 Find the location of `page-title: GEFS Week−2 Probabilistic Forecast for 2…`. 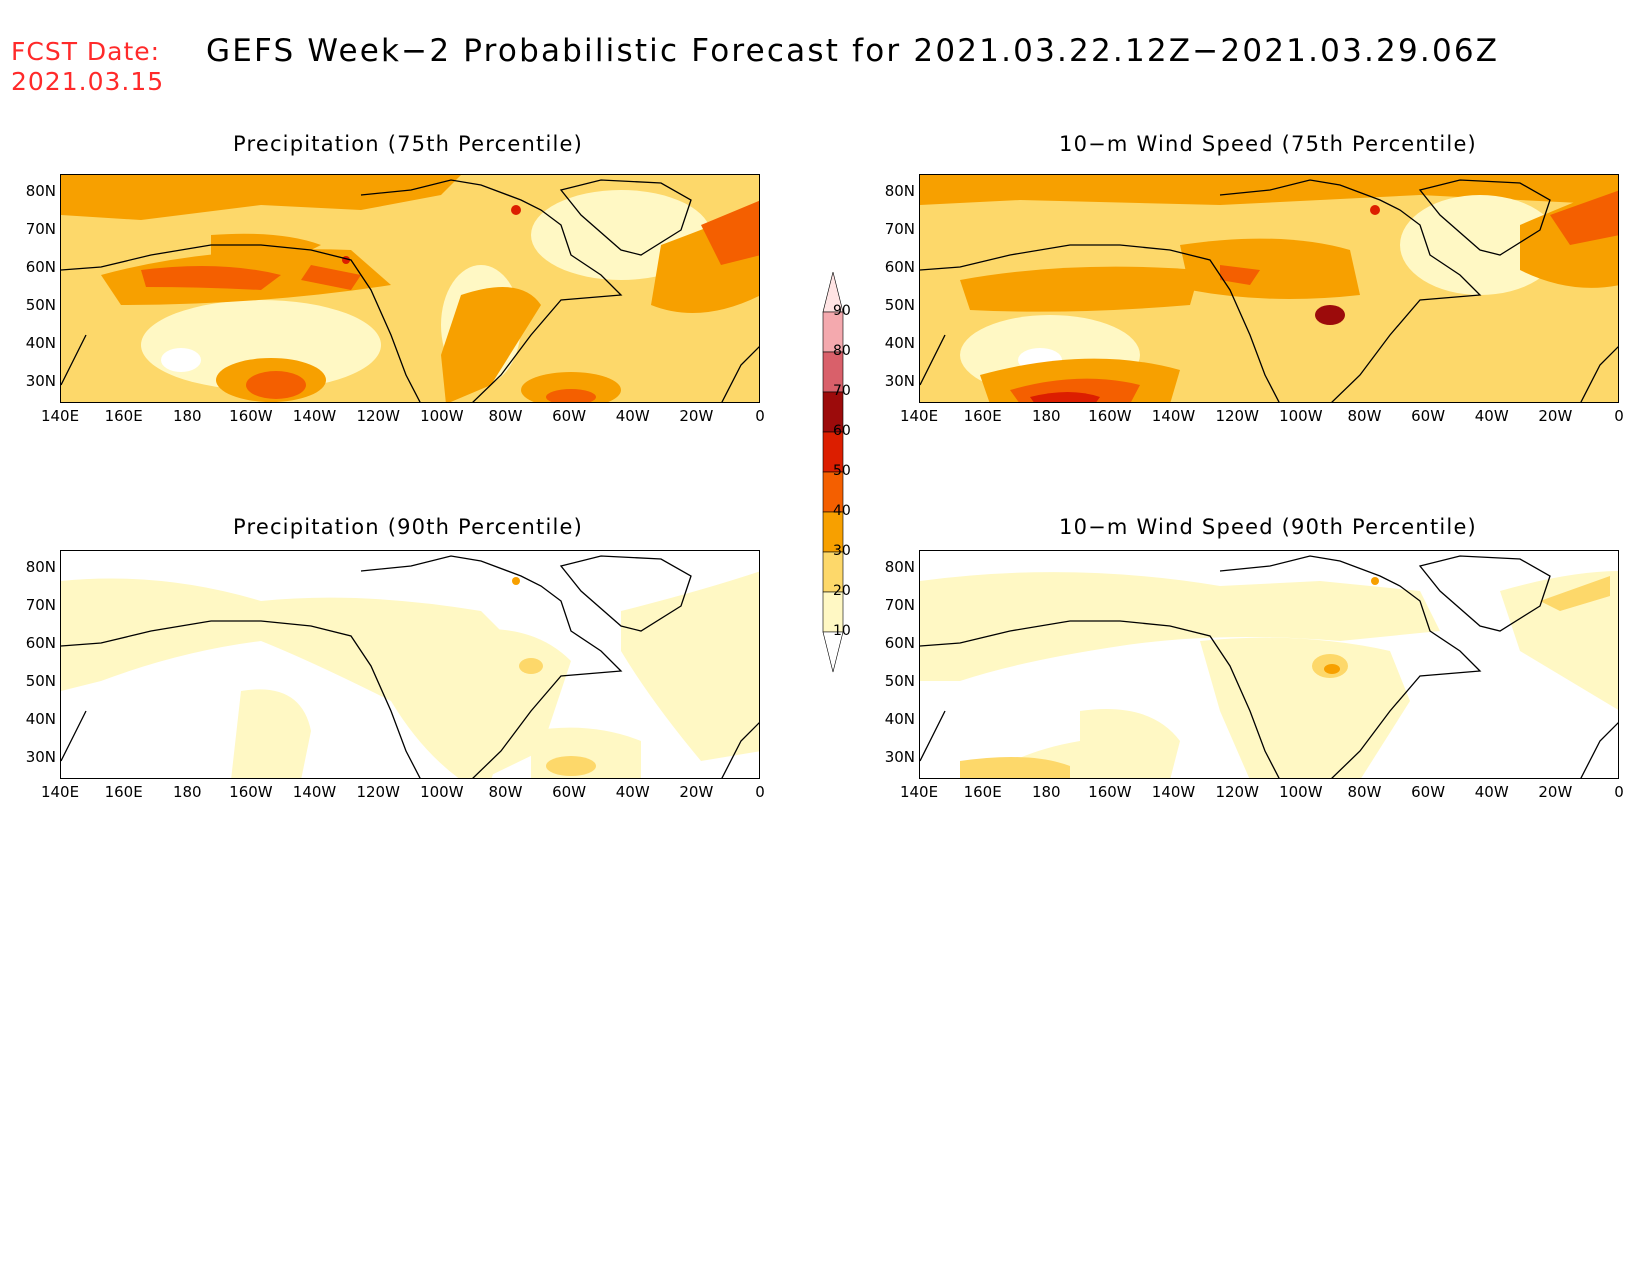

page-title: GEFS Week−2 Probabilistic Forecast for 2… is located at coordinates (853, 51).